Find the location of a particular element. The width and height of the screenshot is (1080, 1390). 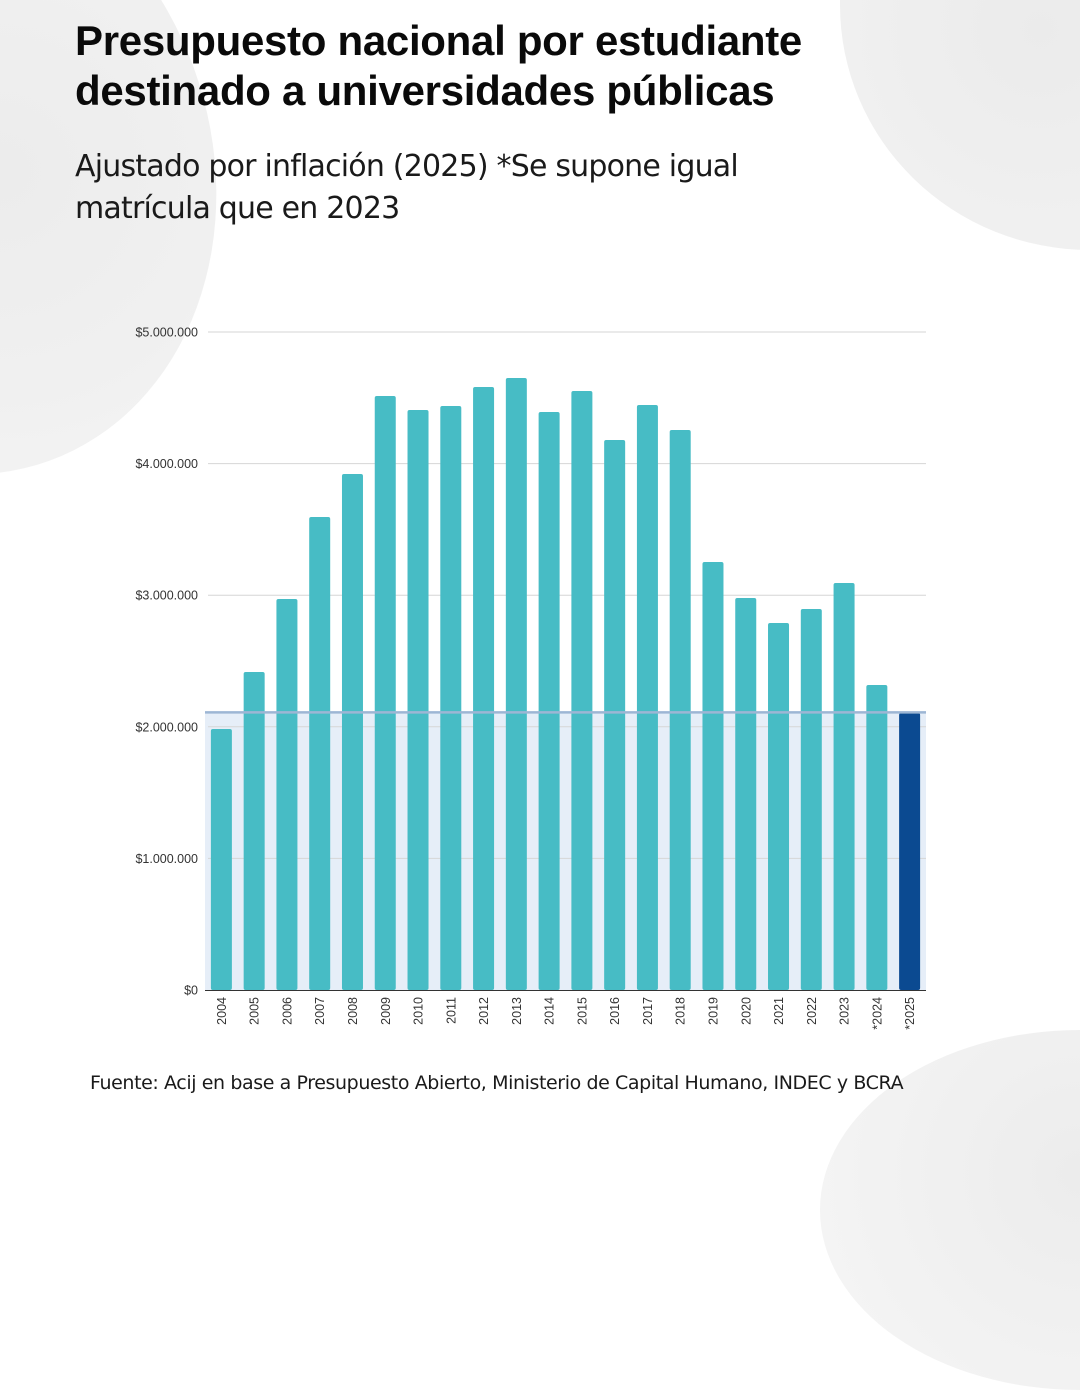

y-tick-label: $0 is located at coordinates (191, 991).